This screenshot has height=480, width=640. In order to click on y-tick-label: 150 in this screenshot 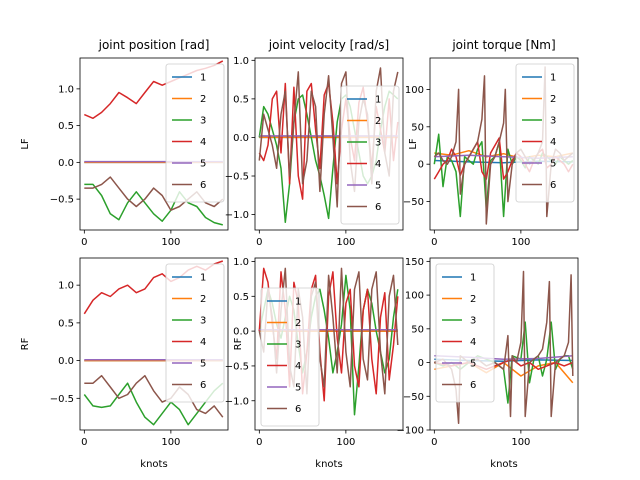, I will do `click(414, 262)`.